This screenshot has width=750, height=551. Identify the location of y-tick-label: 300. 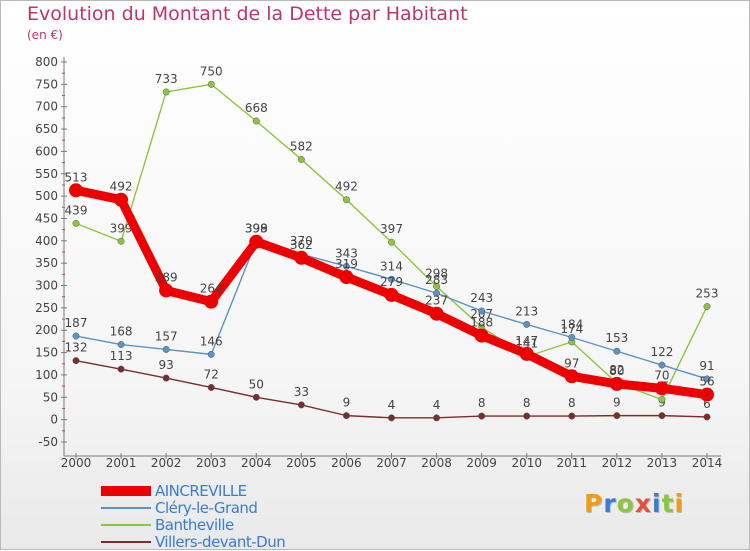
(46, 286).